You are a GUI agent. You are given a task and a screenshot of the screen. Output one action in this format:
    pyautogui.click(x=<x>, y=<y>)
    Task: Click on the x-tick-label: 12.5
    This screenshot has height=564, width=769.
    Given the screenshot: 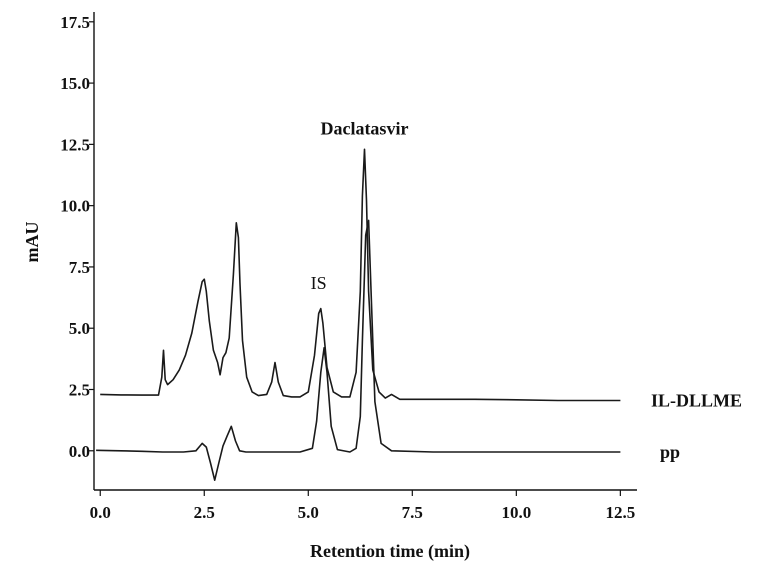 What is the action you would take?
    pyautogui.click(x=620, y=512)
    